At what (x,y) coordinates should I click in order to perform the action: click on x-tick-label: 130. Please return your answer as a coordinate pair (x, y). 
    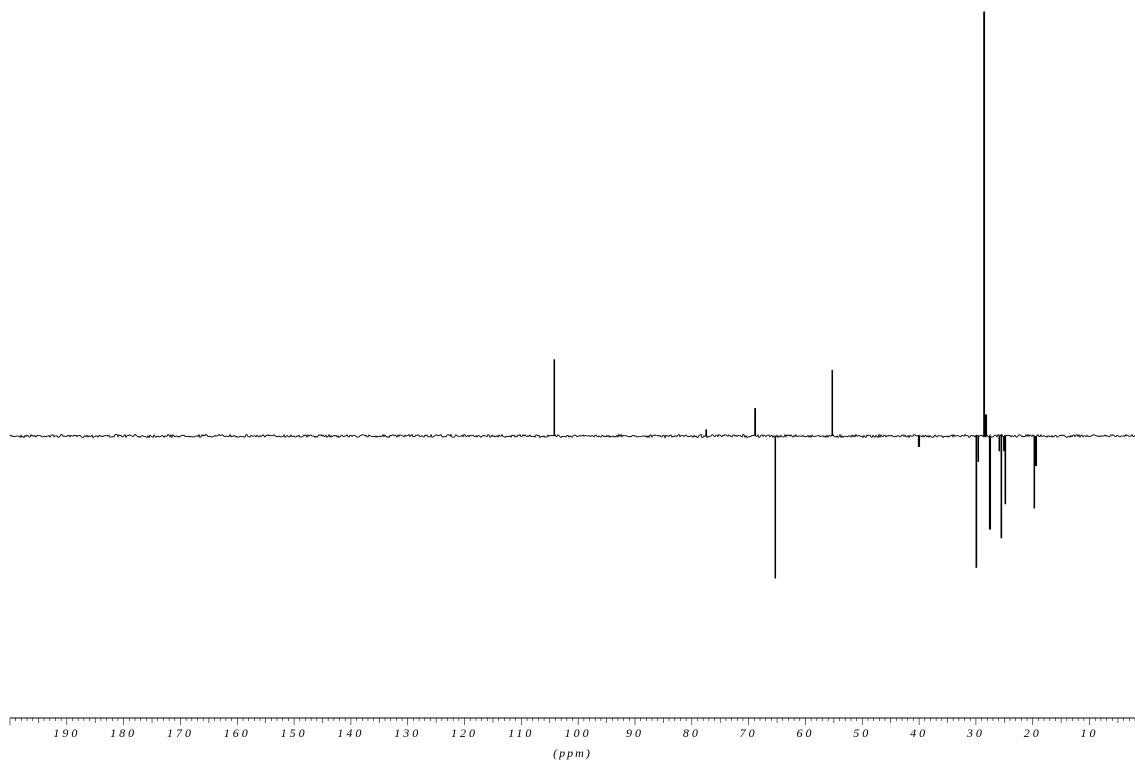
    Looking at the image, I should click on (407, 733).